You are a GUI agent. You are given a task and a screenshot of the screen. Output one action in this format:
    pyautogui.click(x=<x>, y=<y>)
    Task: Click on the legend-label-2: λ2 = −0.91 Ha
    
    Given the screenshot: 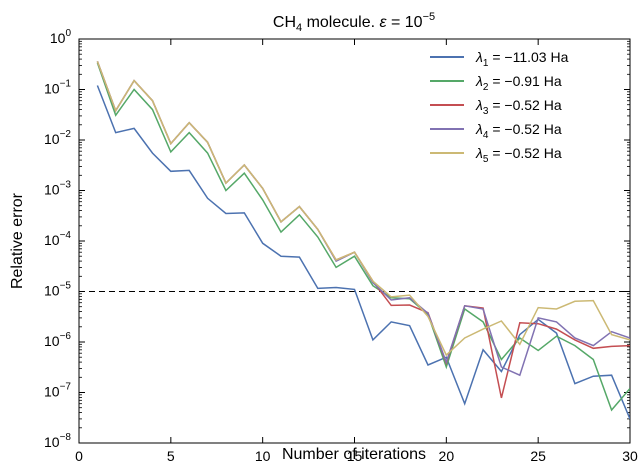 What is the action you would take?
    pyautogui.click(x=518, y=83)
    